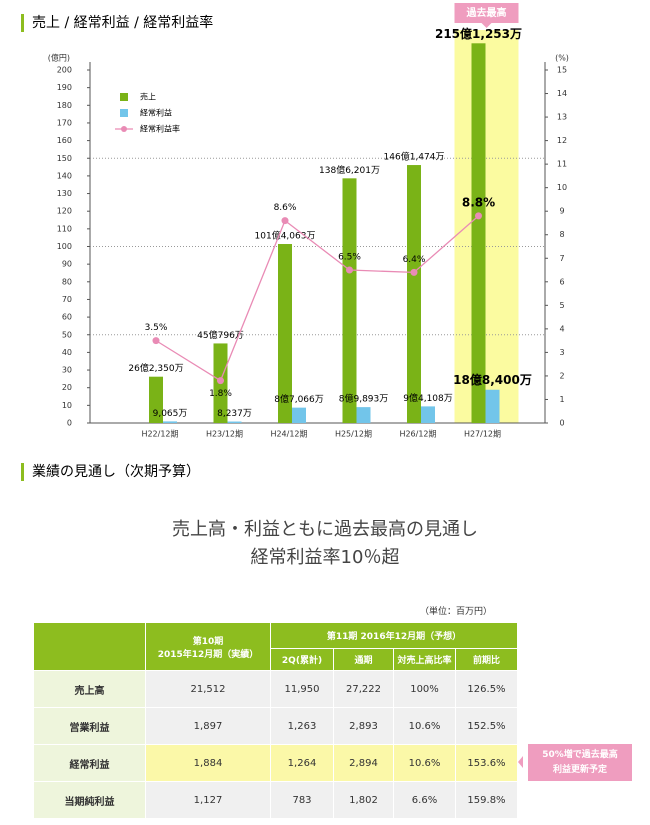 This screenshot has height=825, width=650. I want to click on table-cell: 21,512, so click(208, 689).